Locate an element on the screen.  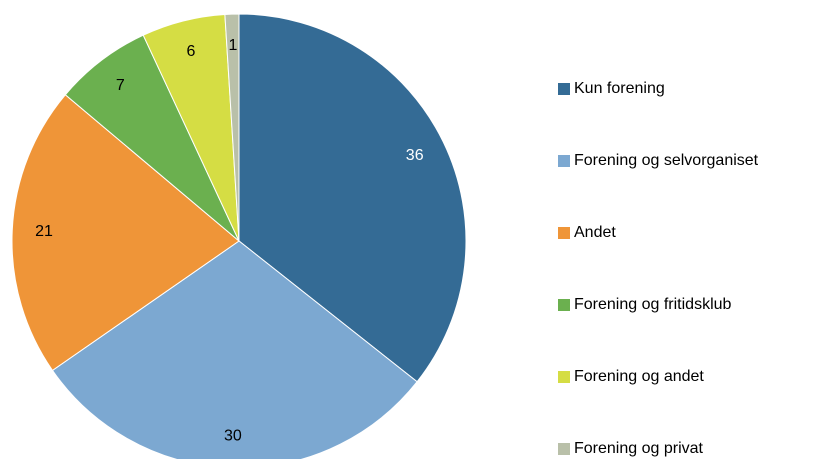
data-label: 6 is located at coordinates (190, 51).